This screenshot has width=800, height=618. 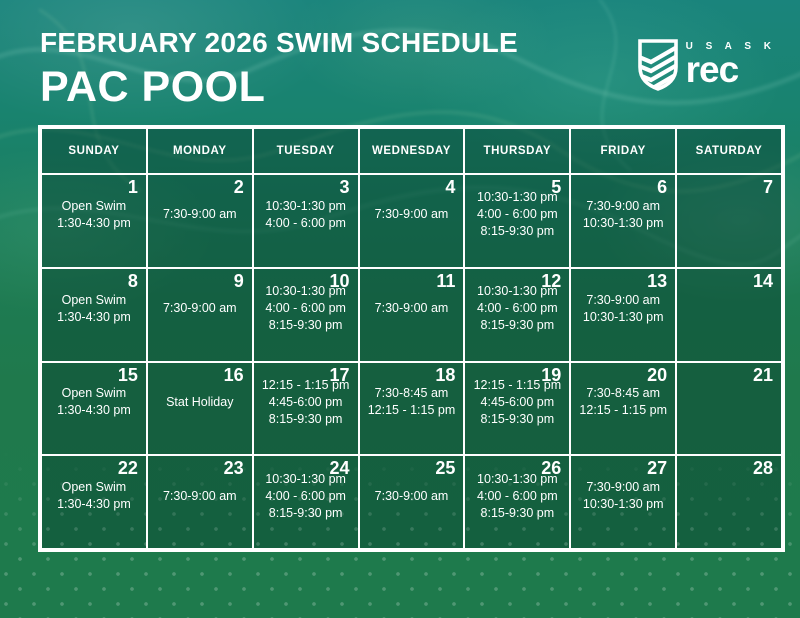 What do you see at coordinates (238, 280) in the screenshot?
I see `day-number: 9` at bounding box center [238, 280].